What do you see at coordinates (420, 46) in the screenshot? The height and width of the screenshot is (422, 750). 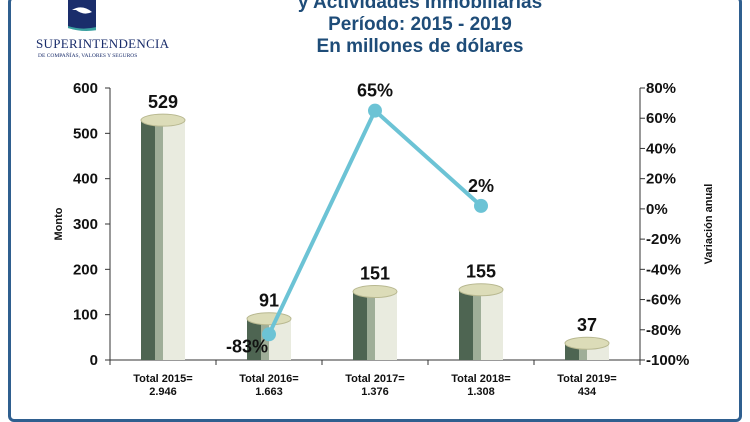 I see `title-line: En millones de dólares` at bounding box center [420, 46].